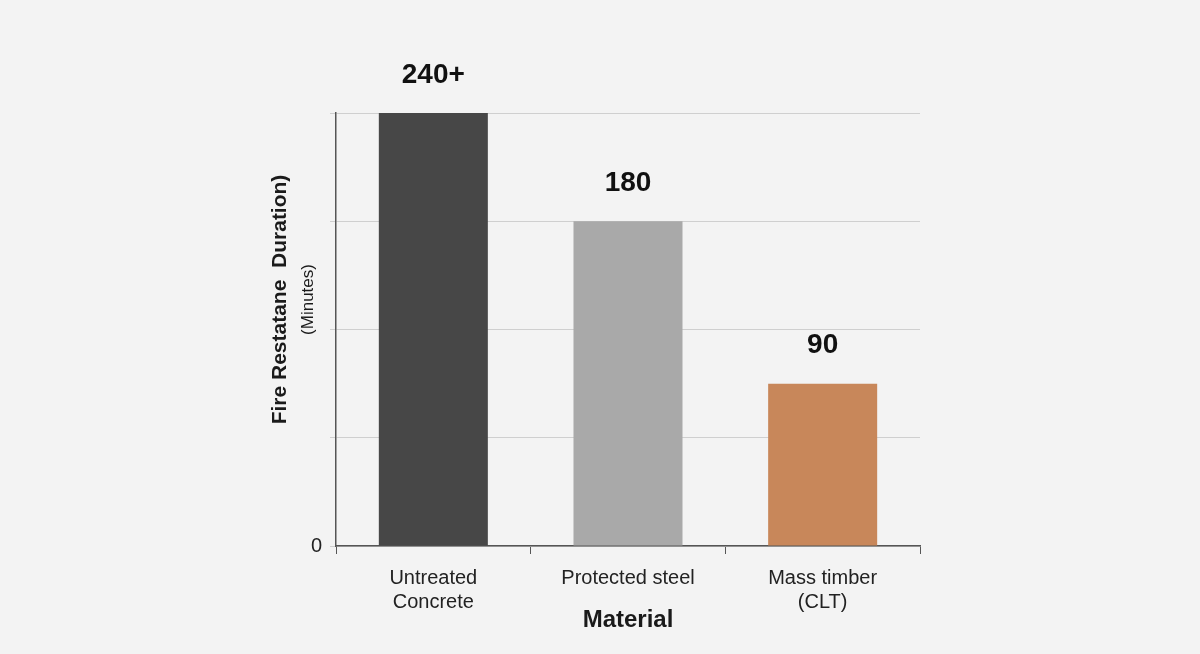 This screenshot has width=1200, height=654. What do you see at coordinates (628, 181) in the screenshot?
I see `data-label: 180` at bounding box center [628, 181].